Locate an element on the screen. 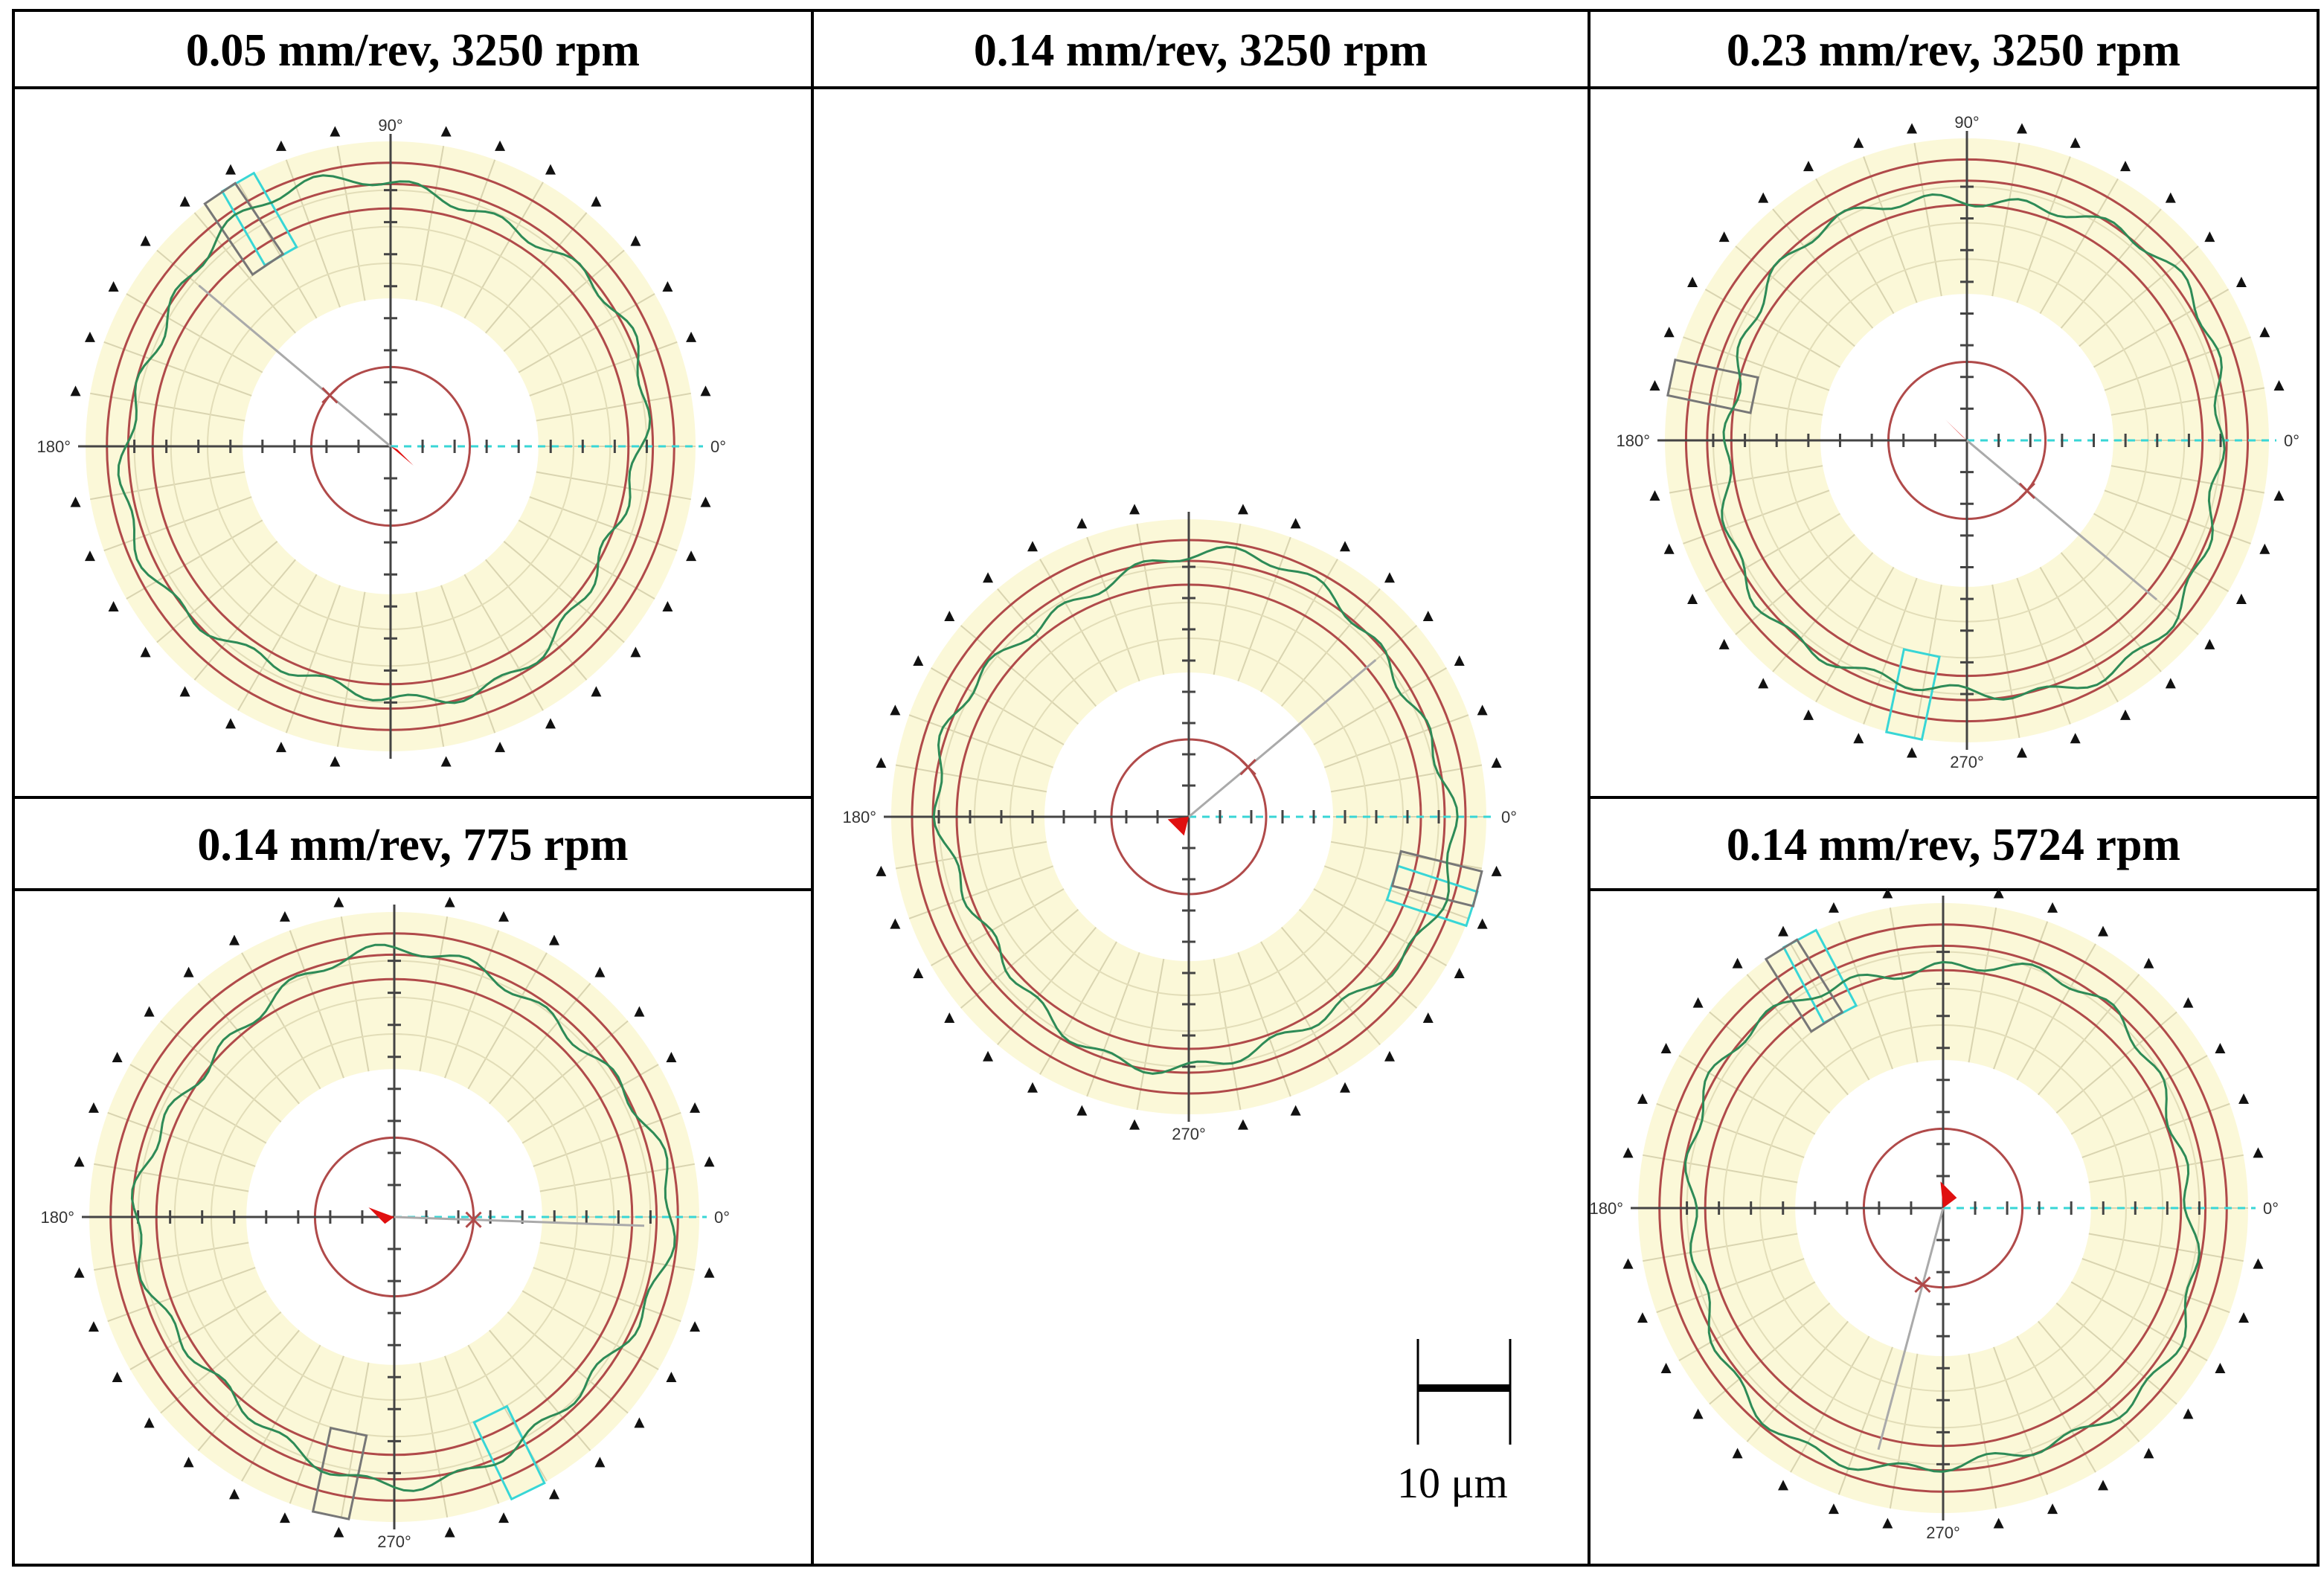 This screenshot has height=1580, width=2324. arrow-marker is located at coordinates (1956, 430).